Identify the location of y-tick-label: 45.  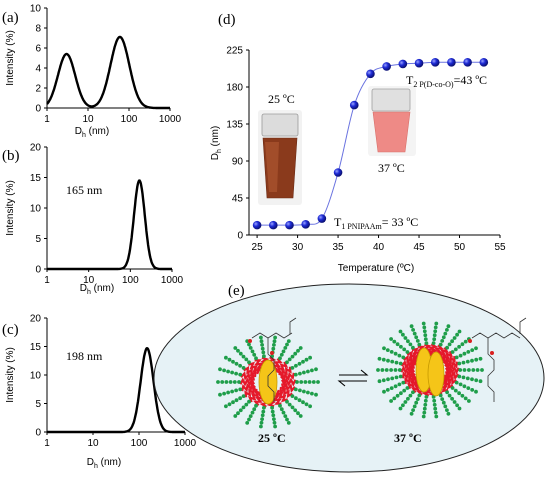
(238, 199).